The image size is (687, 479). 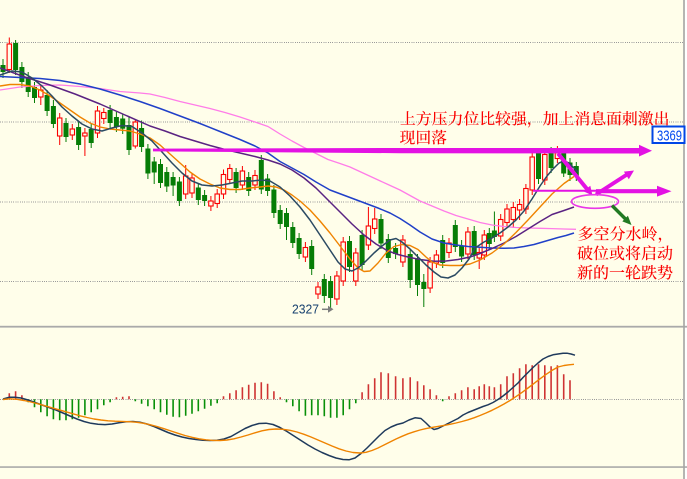 What do you see at coordinates (305, 309) in the screenshot?
I see `svg-text: 2327` at bounding box center [305, 309].